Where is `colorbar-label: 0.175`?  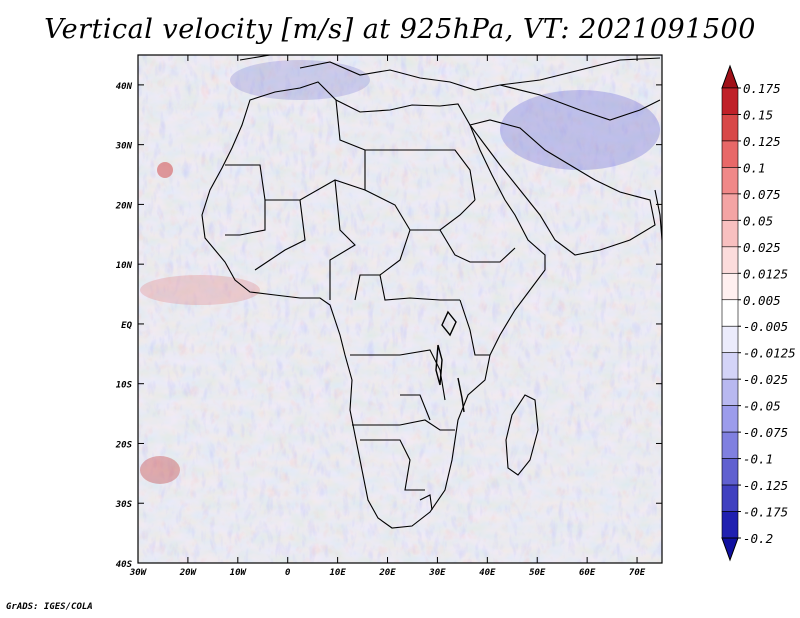
colorbar-label: 0.175 is located at coordinates (762, 88).